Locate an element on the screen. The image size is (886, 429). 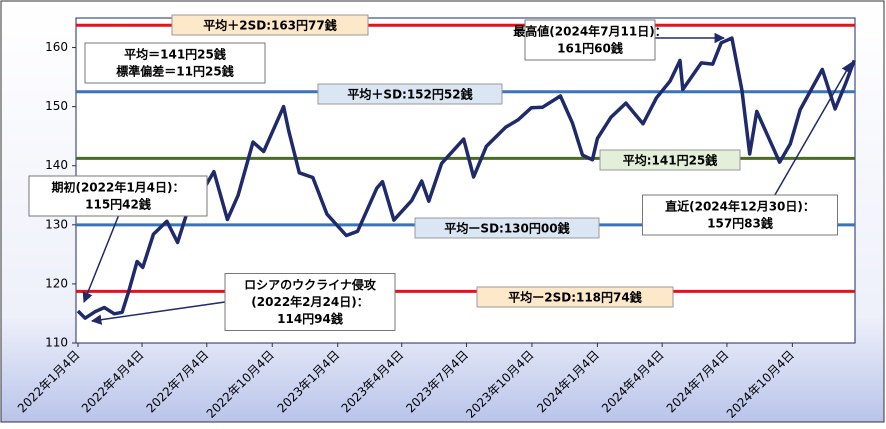
reference-label: 平均ーSD:130円00銭 is located at coordinates (506, 228).